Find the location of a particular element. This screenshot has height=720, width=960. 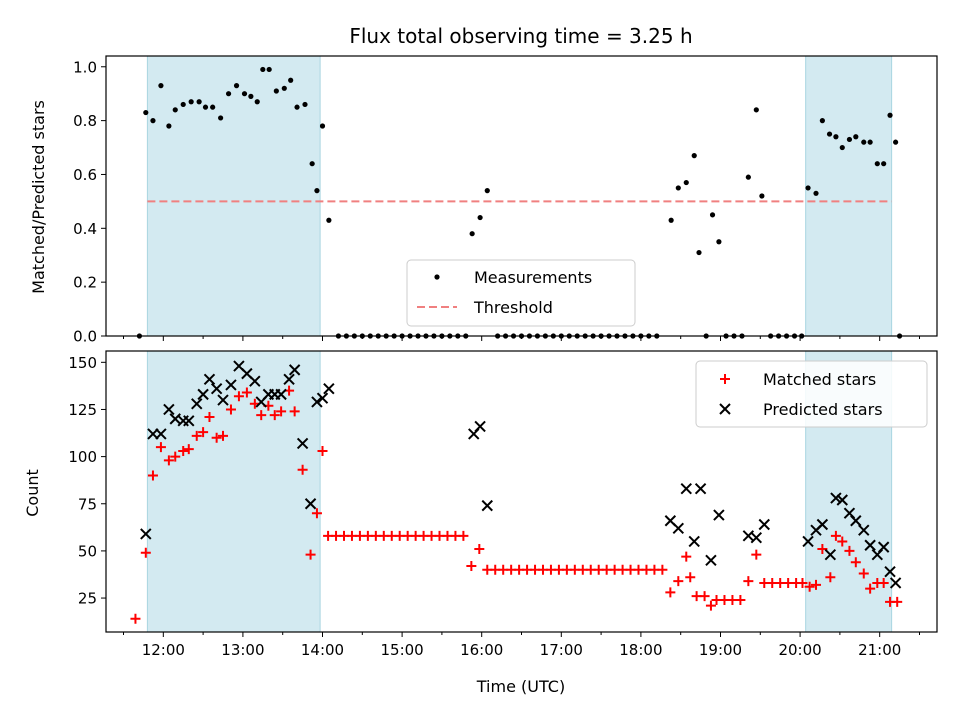

bottom-y-tick-label: 100 is located at coordinates (82, 457).